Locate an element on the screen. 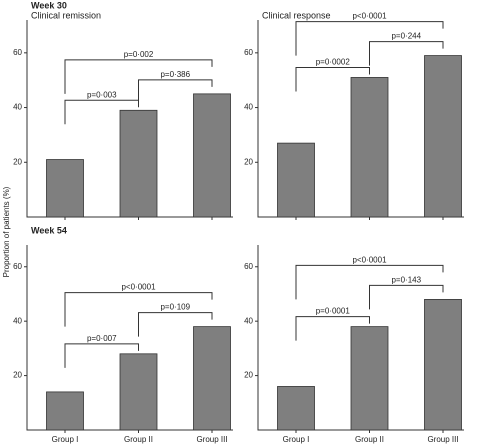  y-axis-label: Proportion of patients (%) is located at coordinates (6, 231).